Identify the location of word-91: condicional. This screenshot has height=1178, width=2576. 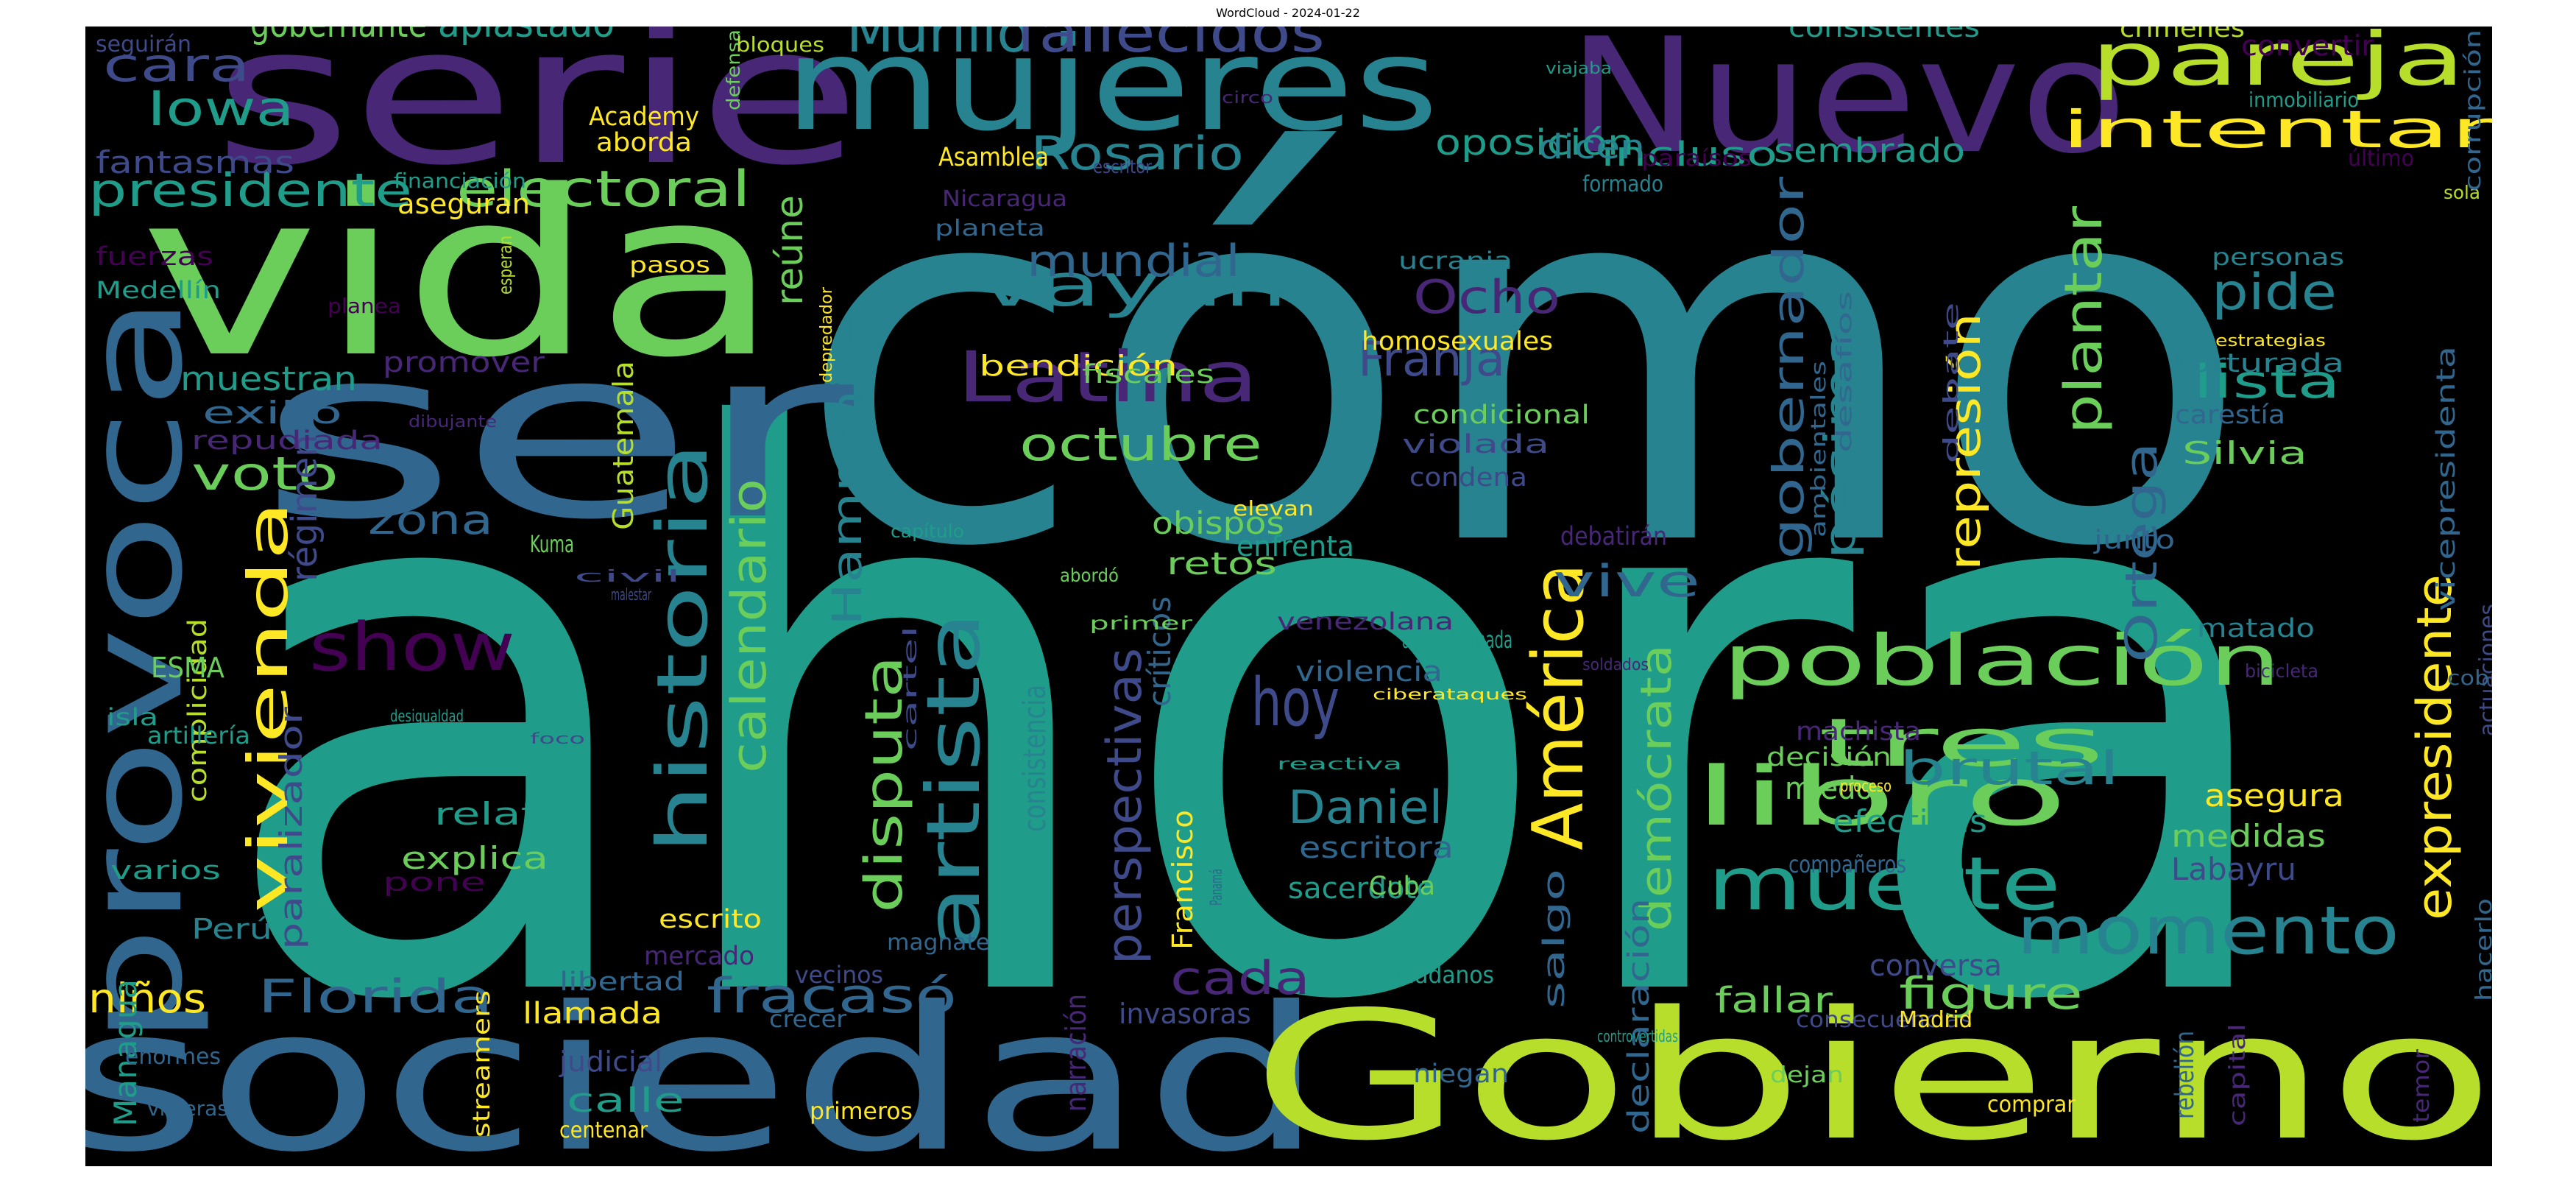
(1501, 415).